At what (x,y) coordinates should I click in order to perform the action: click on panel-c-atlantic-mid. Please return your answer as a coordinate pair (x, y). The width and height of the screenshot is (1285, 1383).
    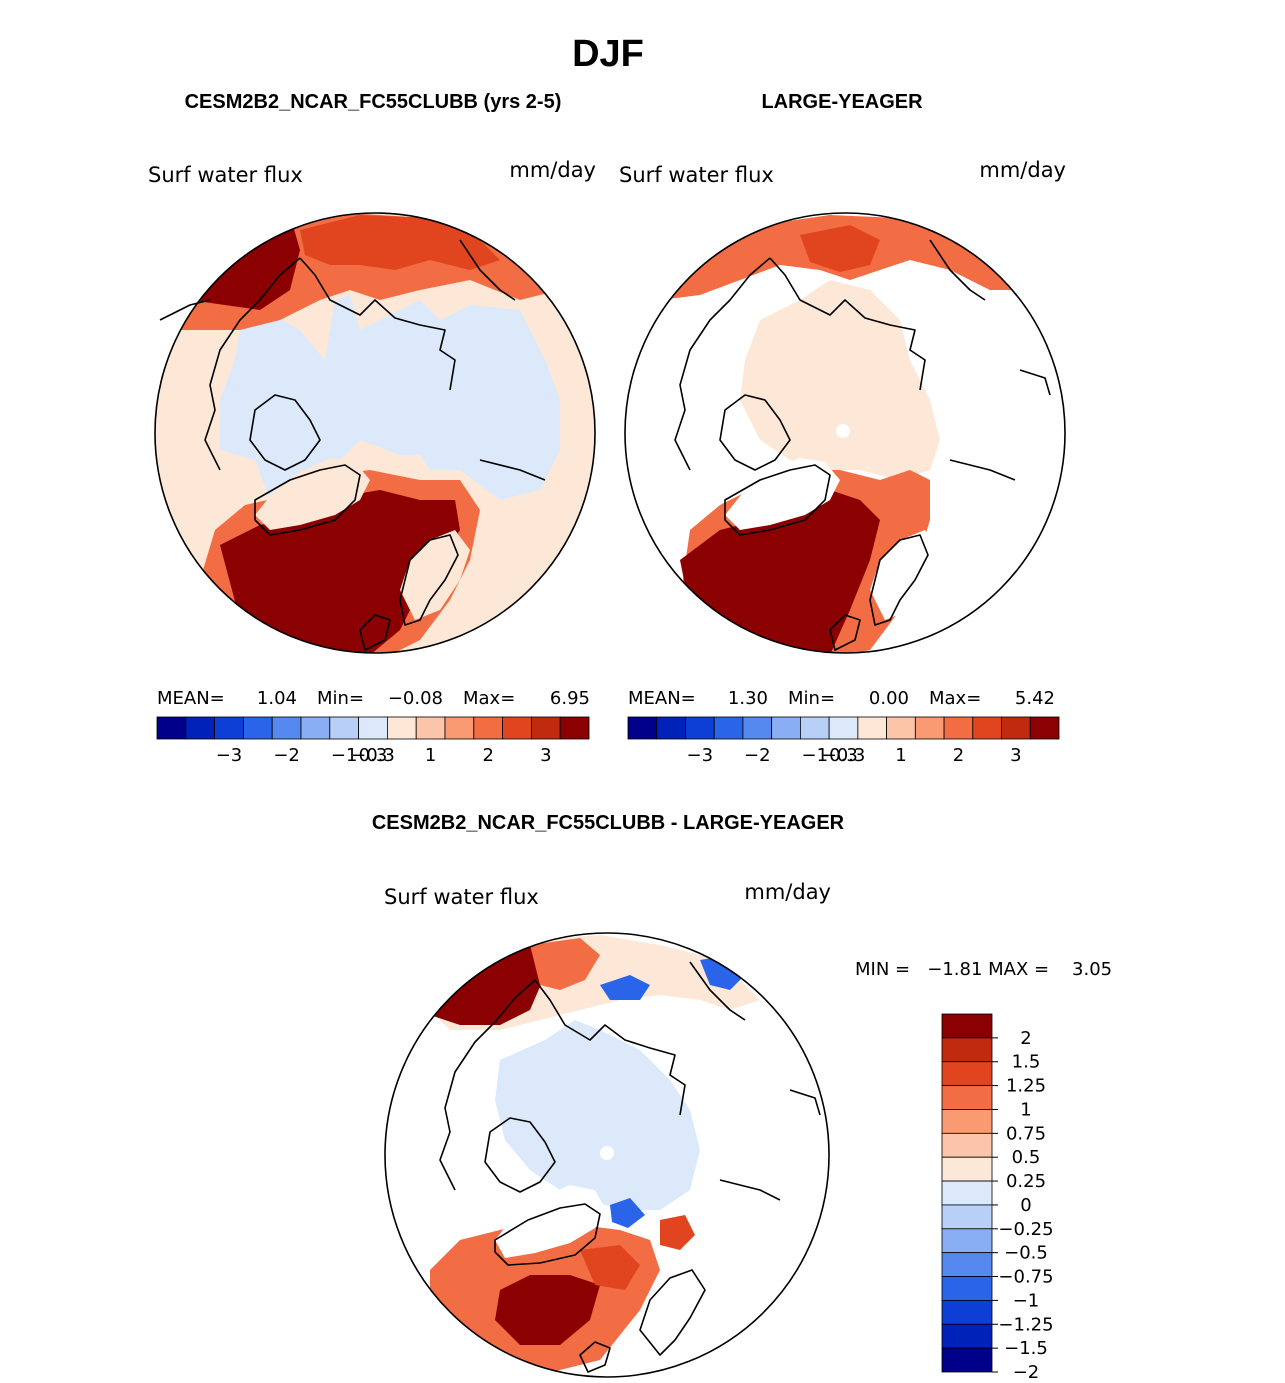
    Looking at the image, I should click on (610, 1267).